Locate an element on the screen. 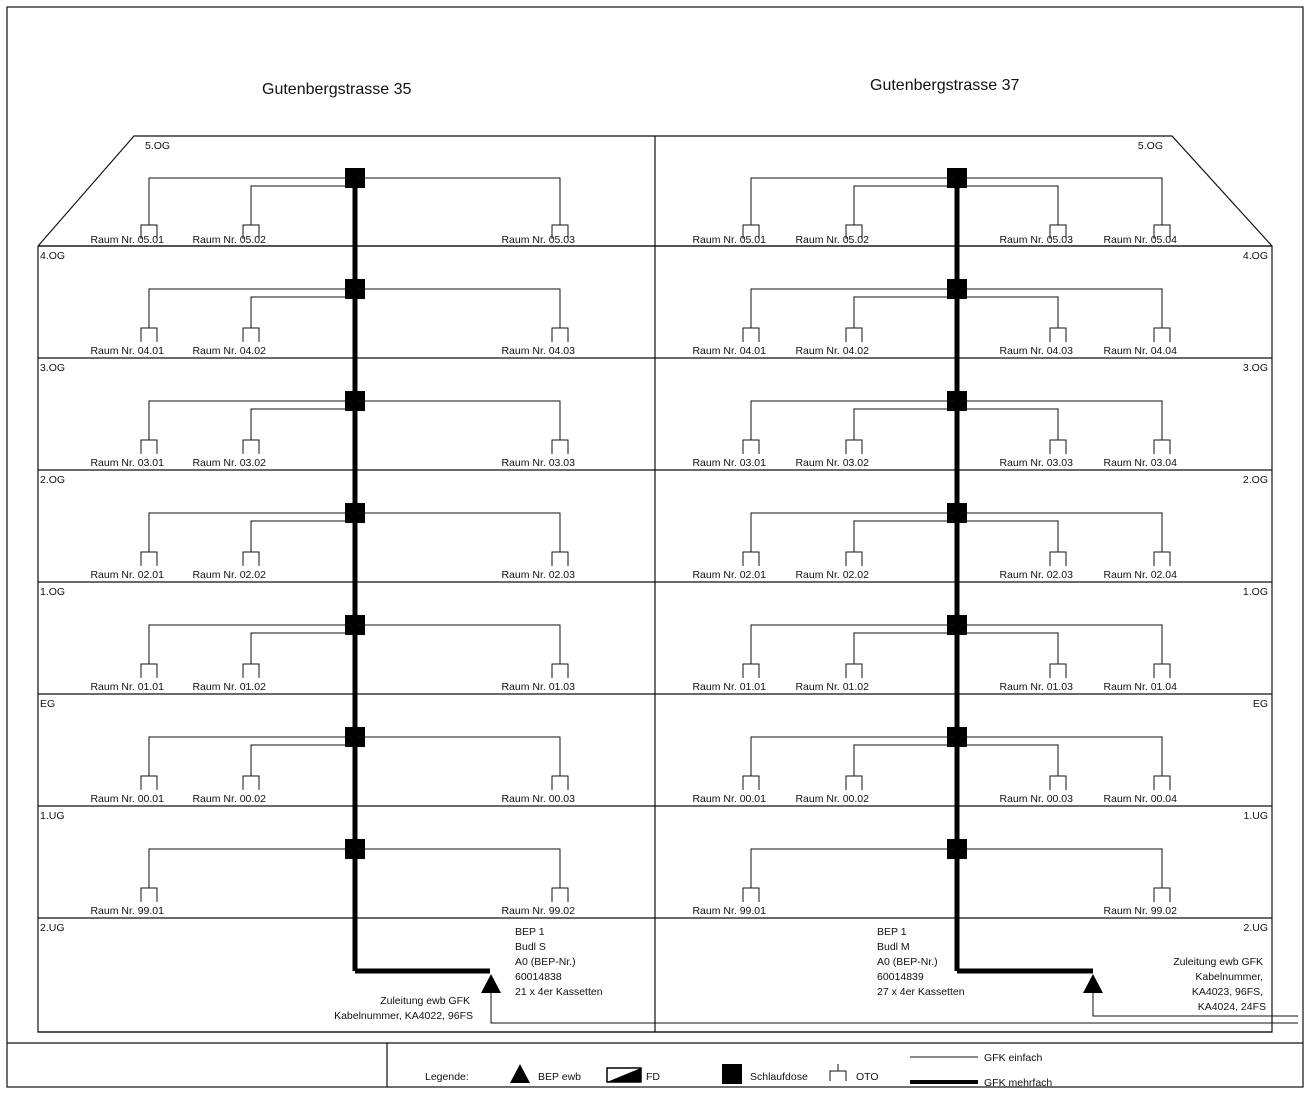 The height and width of the screenshot is (1093, 1311). floor-label: 1.OG is located at coordinates (1255, 592).